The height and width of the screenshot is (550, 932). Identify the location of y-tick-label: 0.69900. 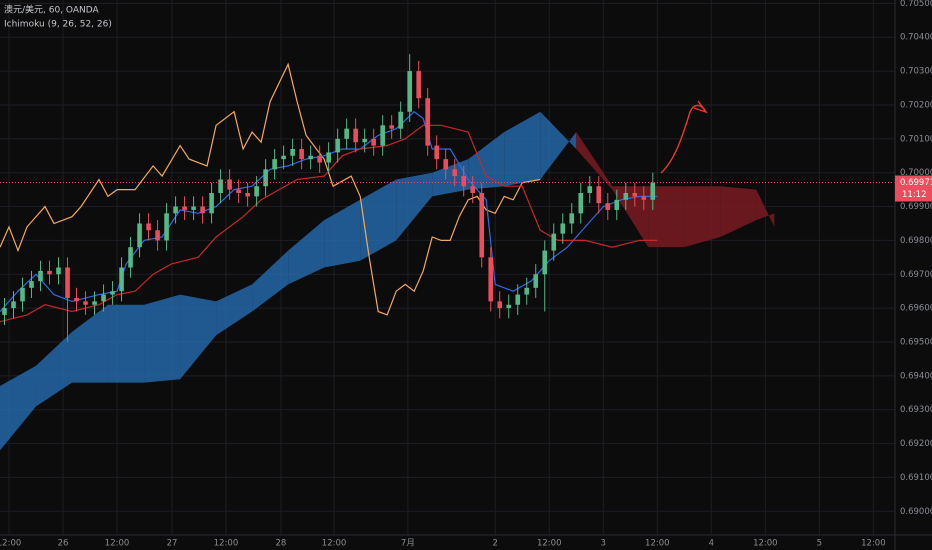
(916, 207).